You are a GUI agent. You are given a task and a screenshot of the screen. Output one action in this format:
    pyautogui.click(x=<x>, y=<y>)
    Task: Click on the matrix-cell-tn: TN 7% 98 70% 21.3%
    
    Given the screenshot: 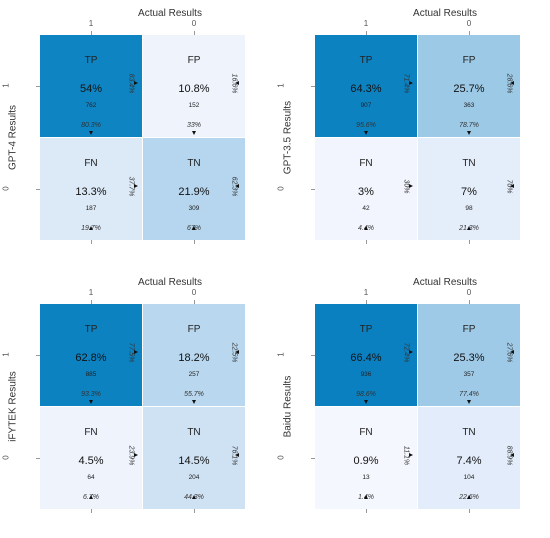 What is the action you would take?
    pyautogui.click(x=469, y=189)
    